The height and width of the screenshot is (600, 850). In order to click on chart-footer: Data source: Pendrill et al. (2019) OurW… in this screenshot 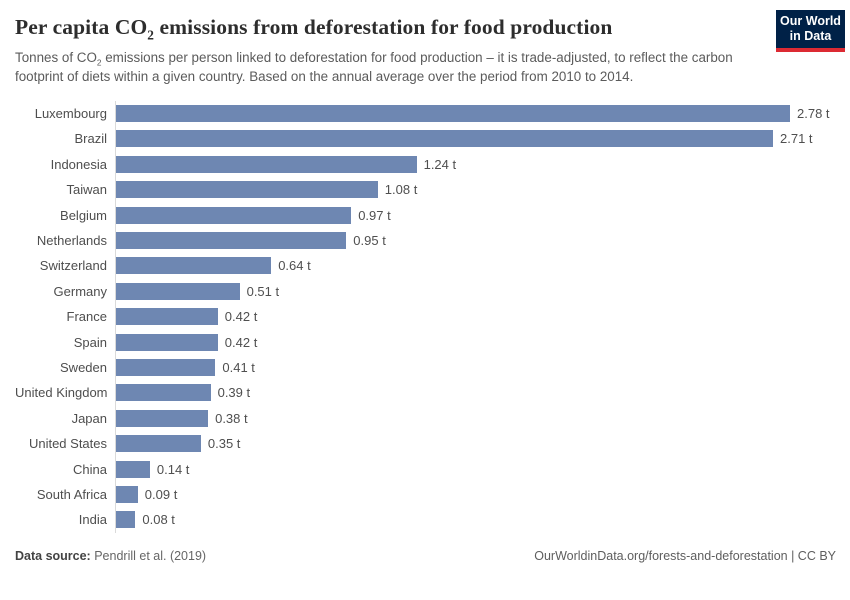, I will do `click(425, 556)`.